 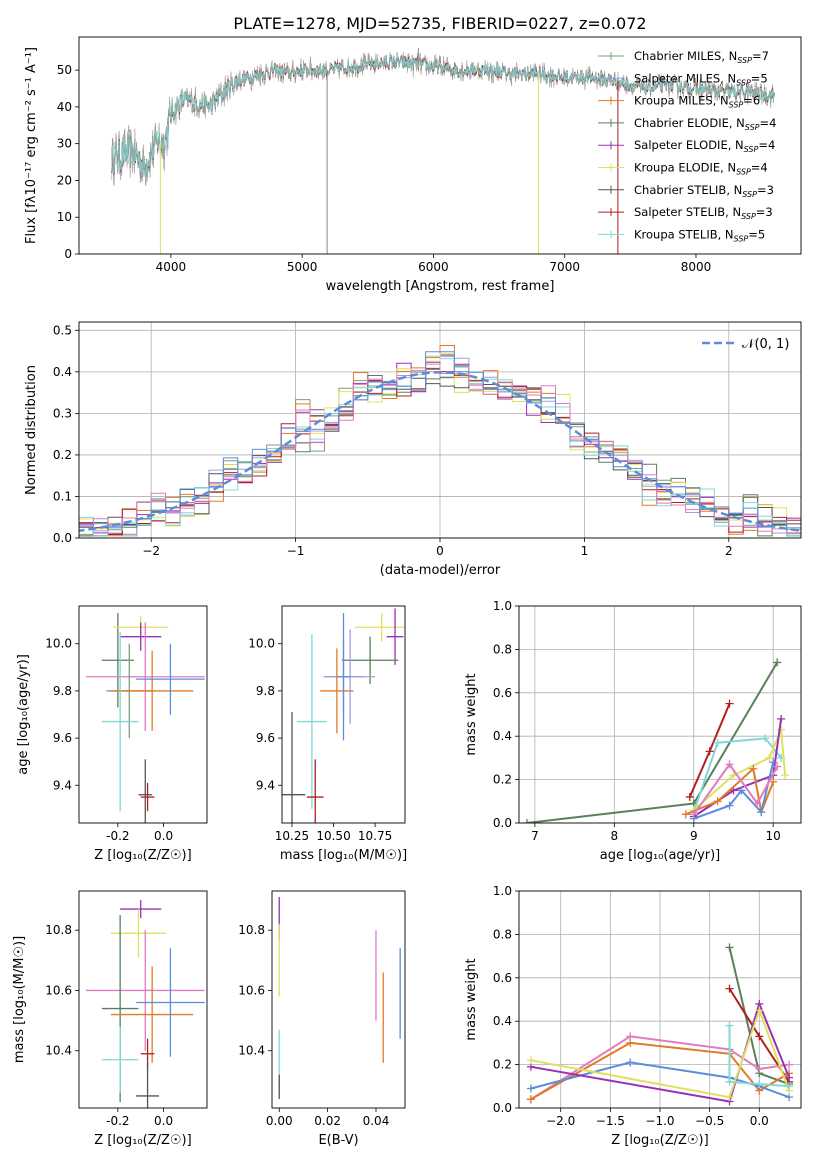 I want to click on y-axis-label: Normed distribution, so click(x=31, y=430).